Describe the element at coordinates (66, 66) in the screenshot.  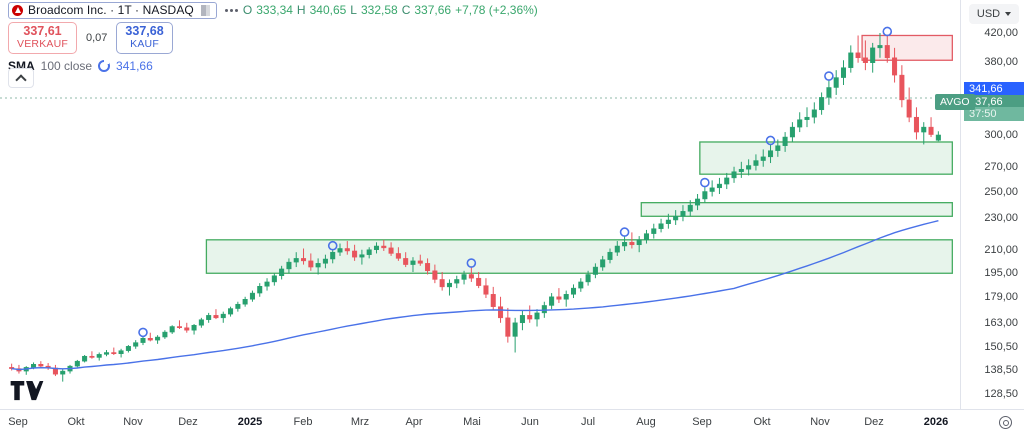
I see `sma-params: 100 close` at that location.